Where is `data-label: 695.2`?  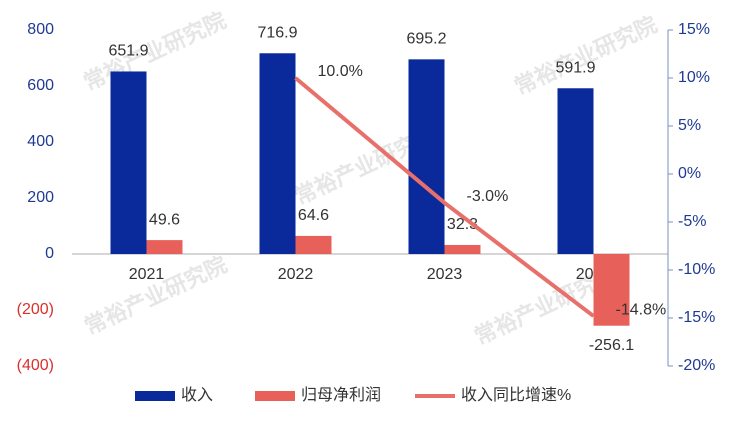
data-label: 695.2 is located at coordinates (426, 39).